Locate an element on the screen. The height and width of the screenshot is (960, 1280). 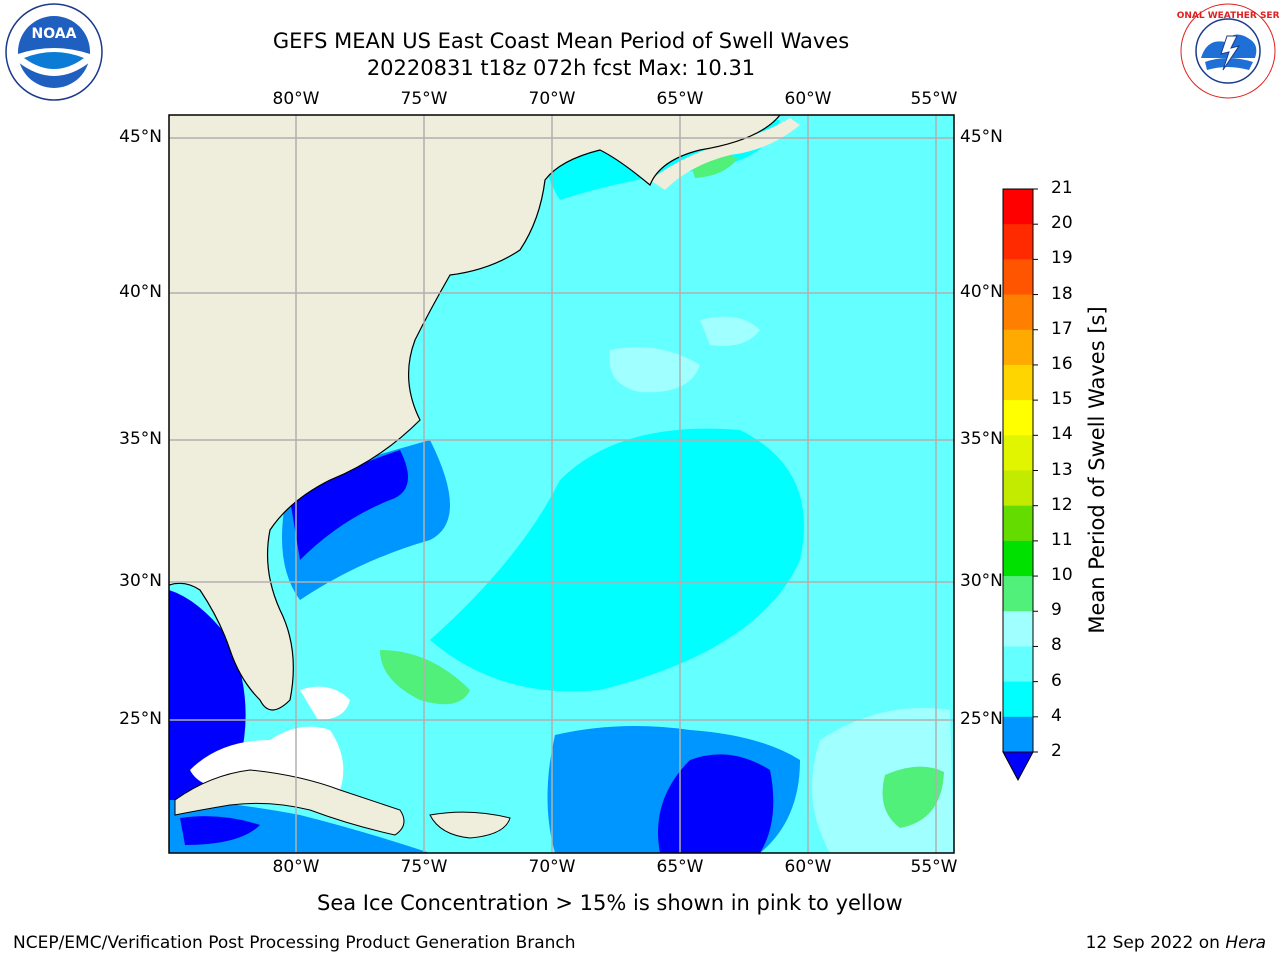
colorbar is located at coordinates (1020, 485).